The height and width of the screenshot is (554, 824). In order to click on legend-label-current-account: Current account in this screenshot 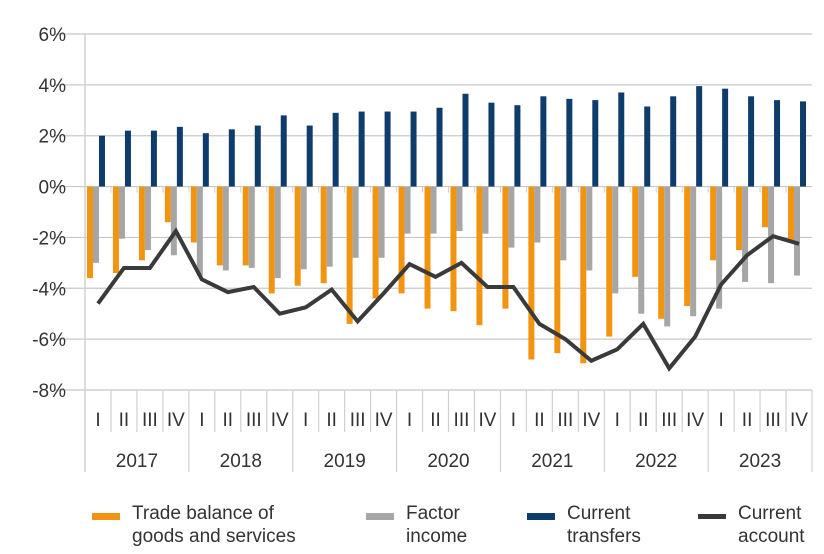, I will do `click(771, 525)`.